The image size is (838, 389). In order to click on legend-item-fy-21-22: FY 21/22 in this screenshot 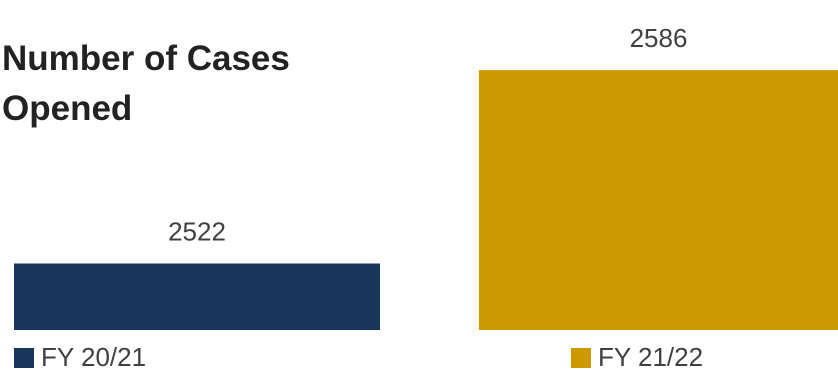, I will do `click(637, 357)`.